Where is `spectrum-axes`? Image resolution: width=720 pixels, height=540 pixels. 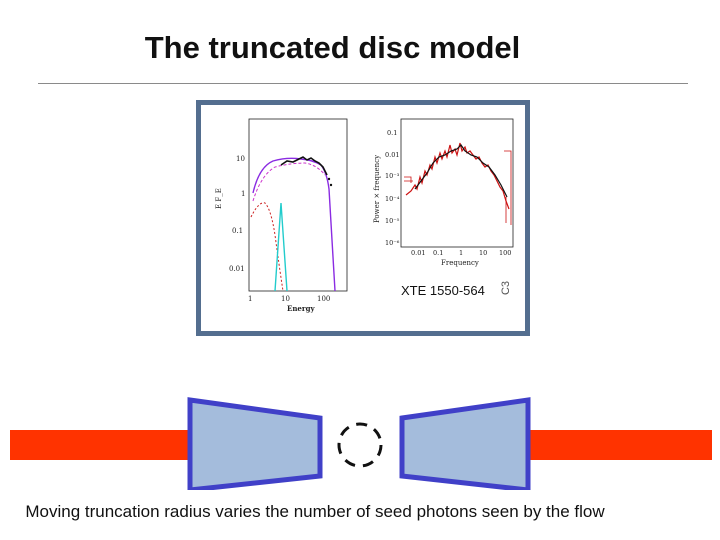 spectrum-axes is located at coordinates (298, 205).